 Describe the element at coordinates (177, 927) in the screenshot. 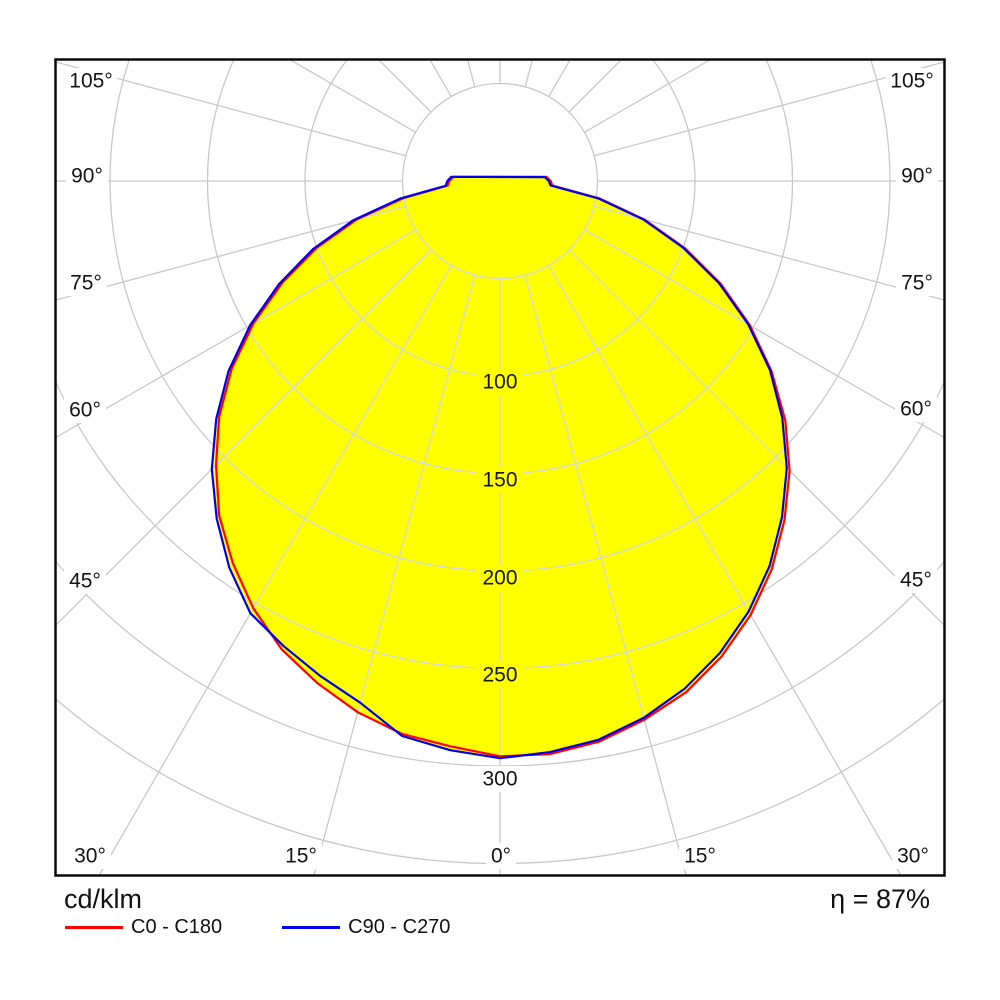

I see `legend-label-c0-c180: C0 - C180` at that location.